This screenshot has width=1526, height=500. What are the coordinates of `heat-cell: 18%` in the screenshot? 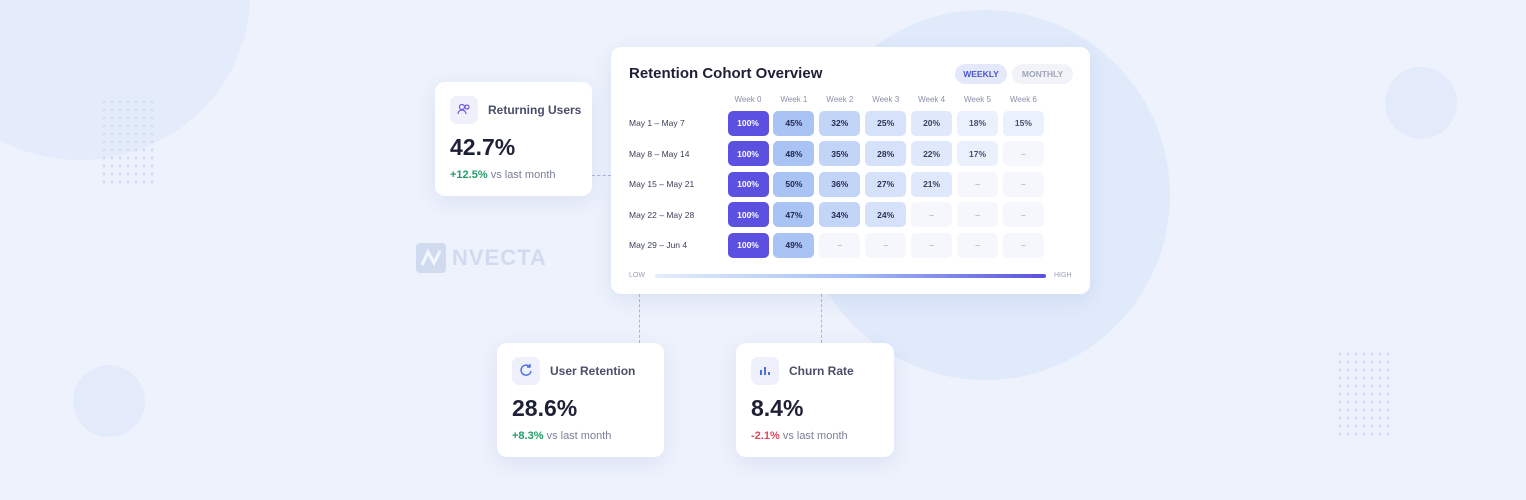 It's located at (977, 123).